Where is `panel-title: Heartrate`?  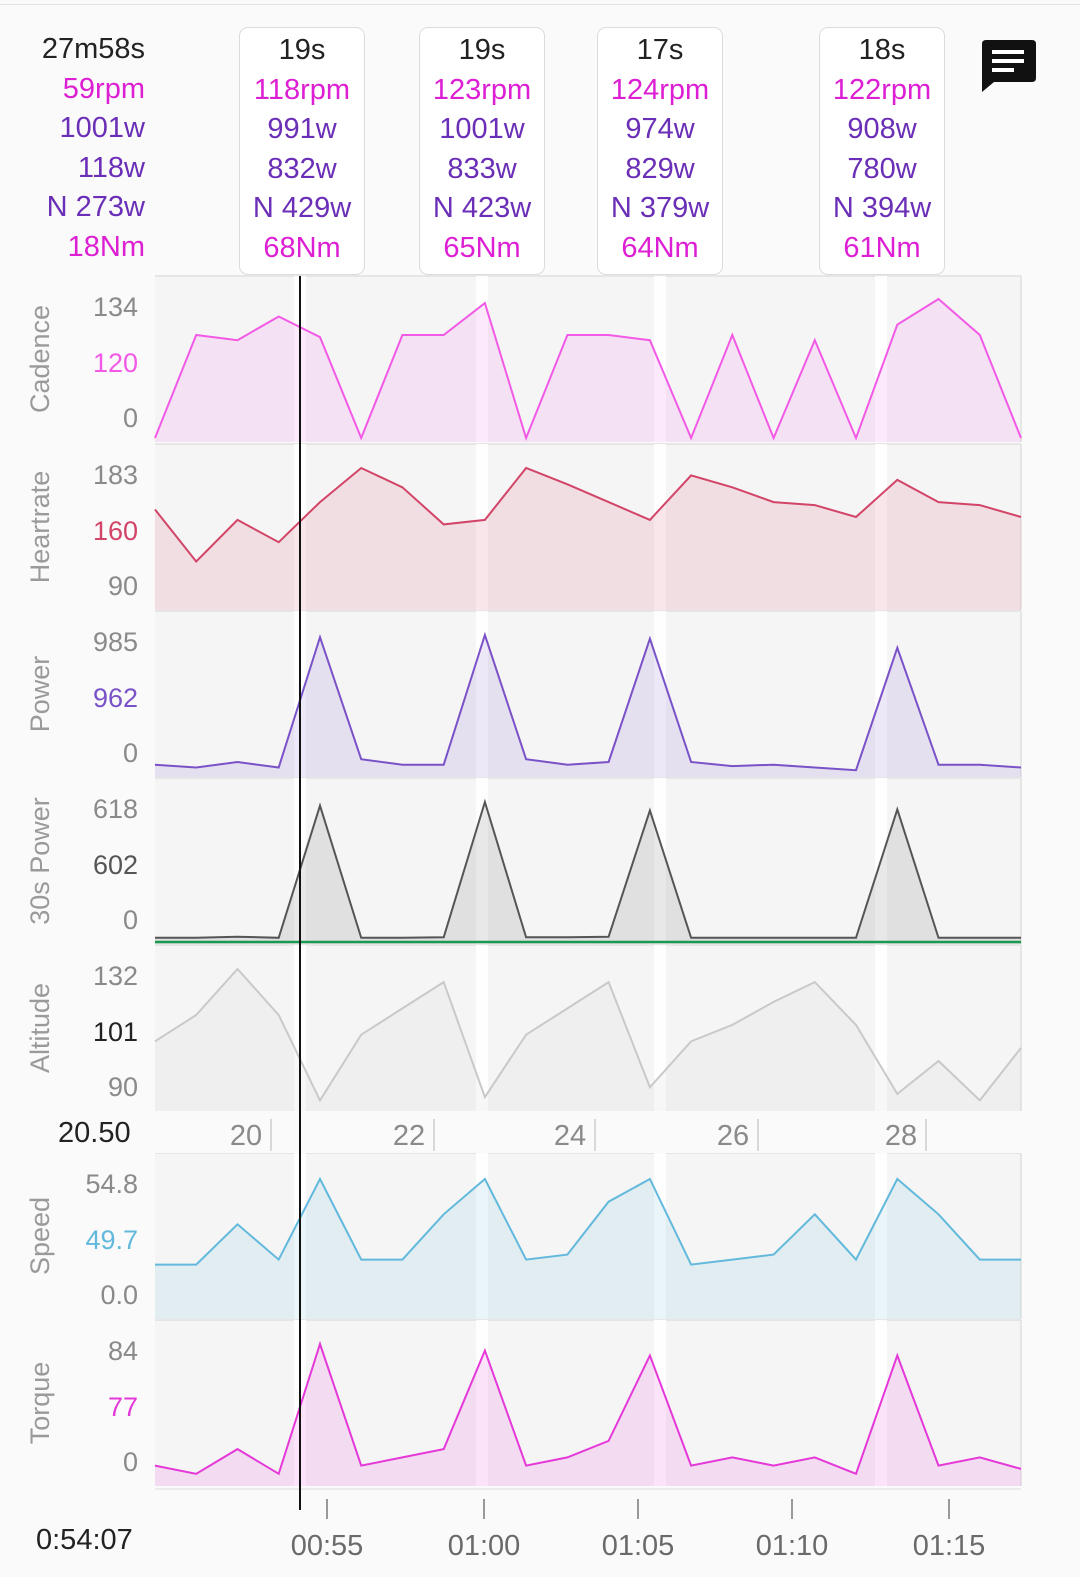
panel-title: Heartrate is located at coordinates (40, 527).